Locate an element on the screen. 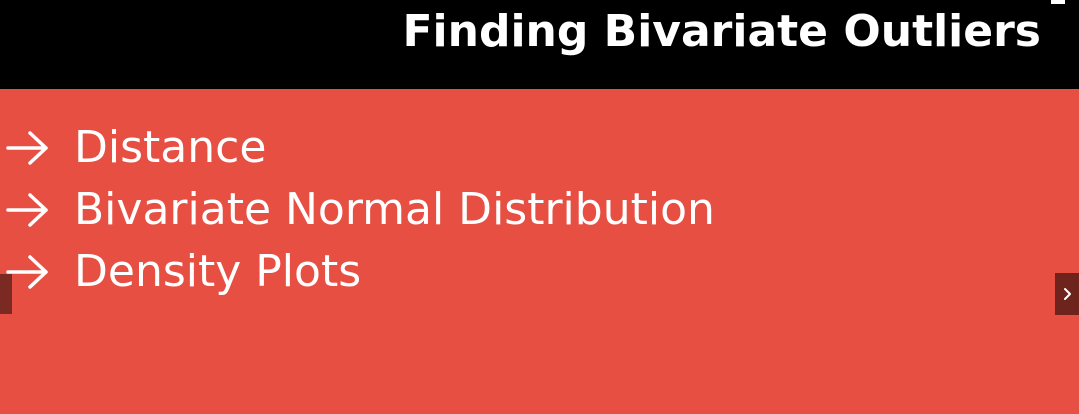  bullet-item-bivariate-normal-distribution: Bivariate Normal Distribution is located at coordinates (360, 210).